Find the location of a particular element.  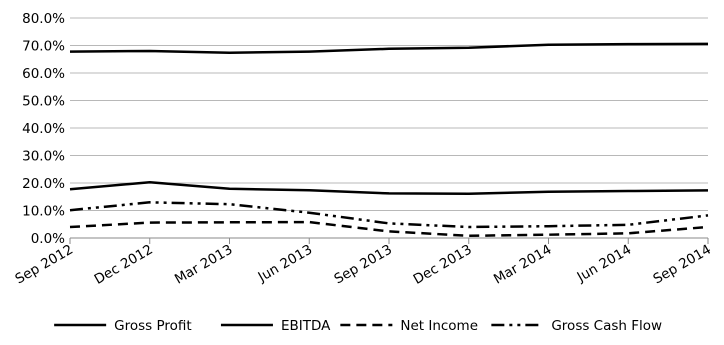

y-tick-label: 20.0% is located at coordinates (43, 184).